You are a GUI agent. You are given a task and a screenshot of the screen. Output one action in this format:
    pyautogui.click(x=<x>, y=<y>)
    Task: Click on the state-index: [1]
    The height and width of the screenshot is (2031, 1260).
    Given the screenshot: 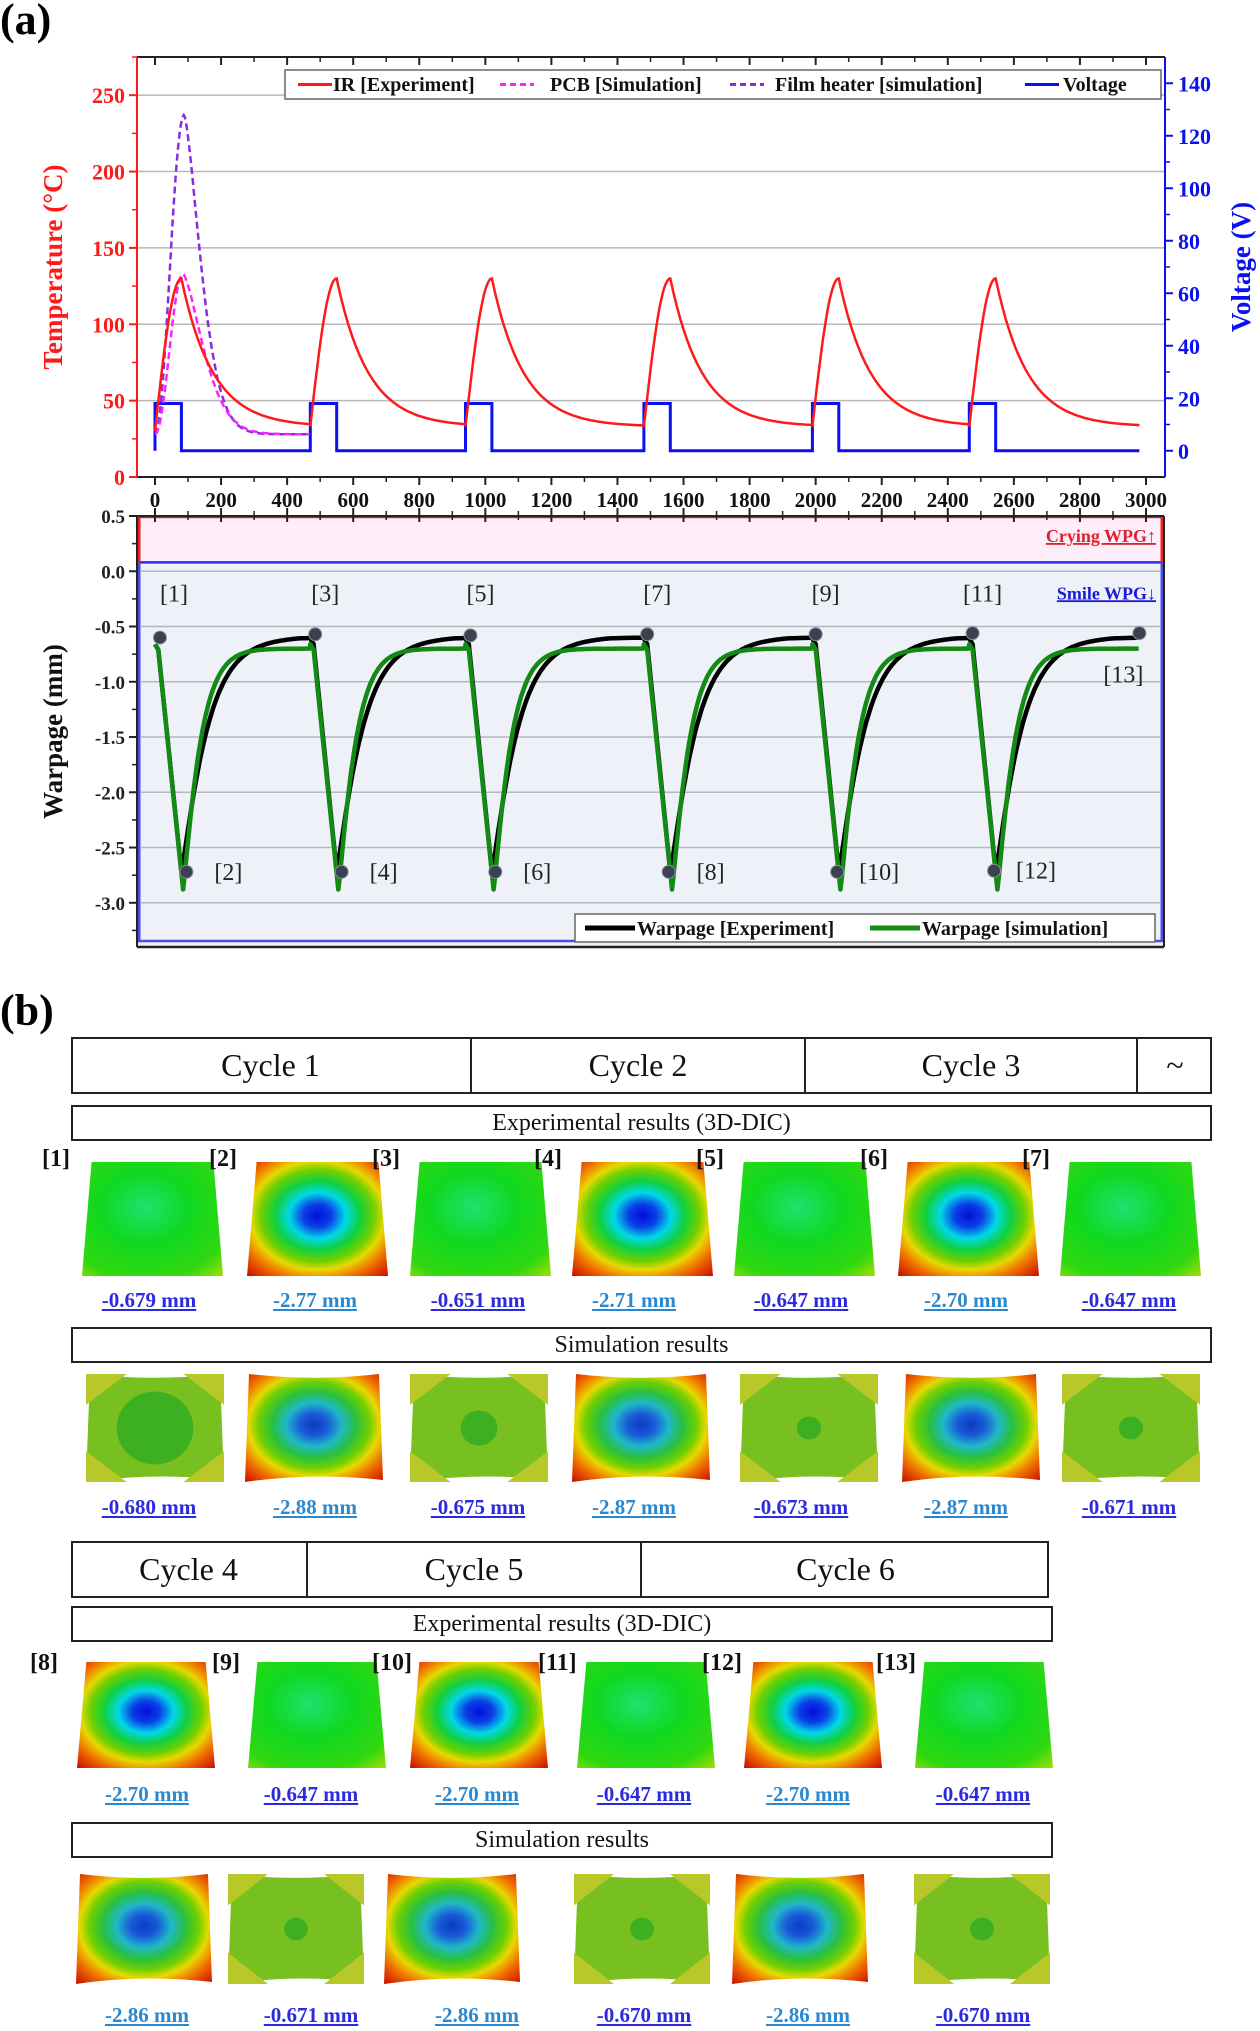 What is the action you would take?
    pyautogui.click(x=56, y=1159)
    